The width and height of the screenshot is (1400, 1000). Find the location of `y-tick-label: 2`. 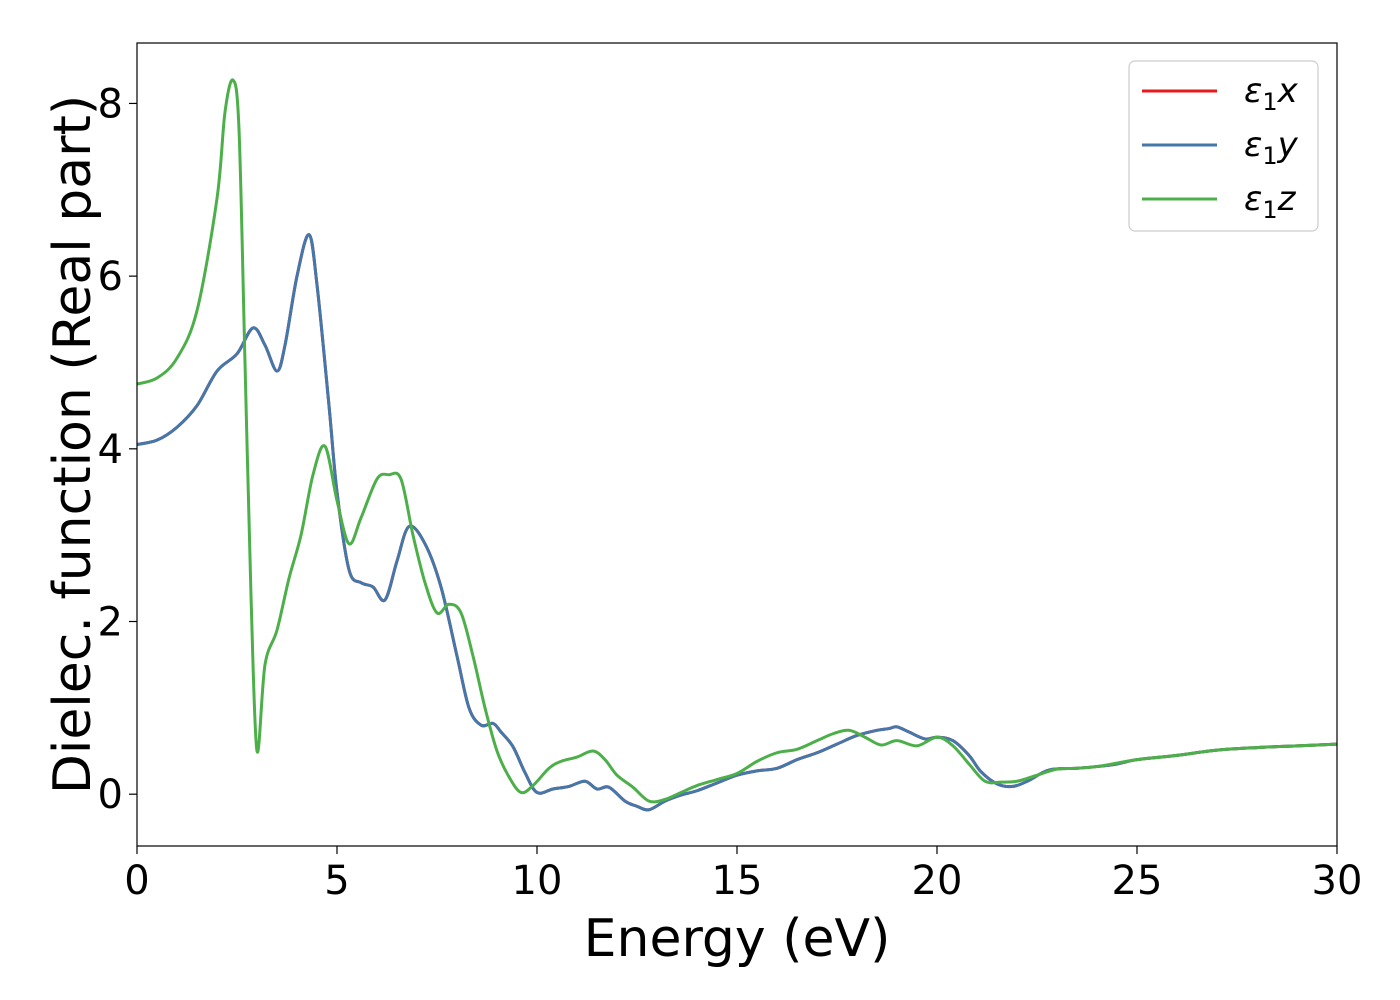

y-tick-label: 2 is located at coordinates (110, 623).